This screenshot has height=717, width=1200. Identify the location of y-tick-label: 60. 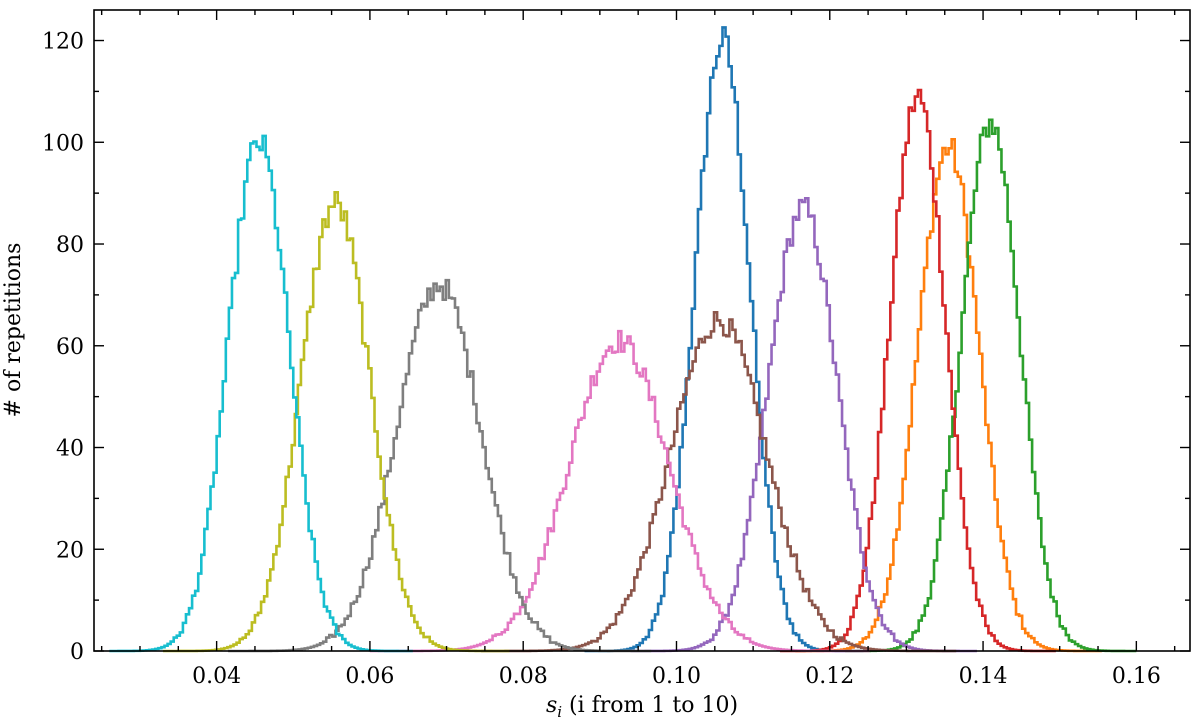
(70, 347).